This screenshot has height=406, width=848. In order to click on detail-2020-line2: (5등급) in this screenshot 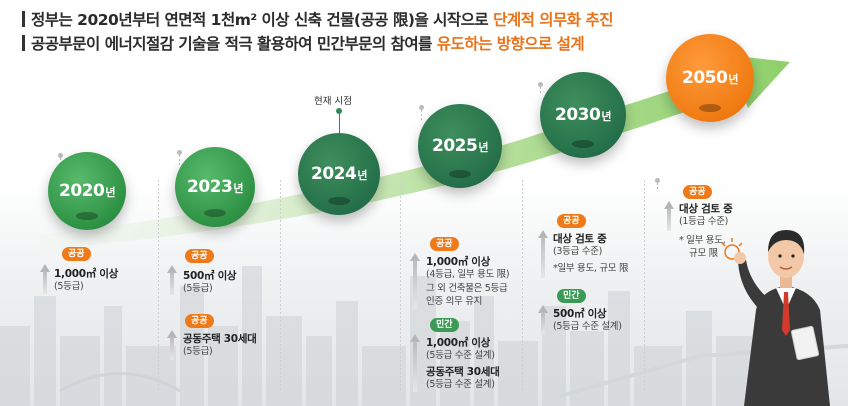, I will do `click(69, 286)`.